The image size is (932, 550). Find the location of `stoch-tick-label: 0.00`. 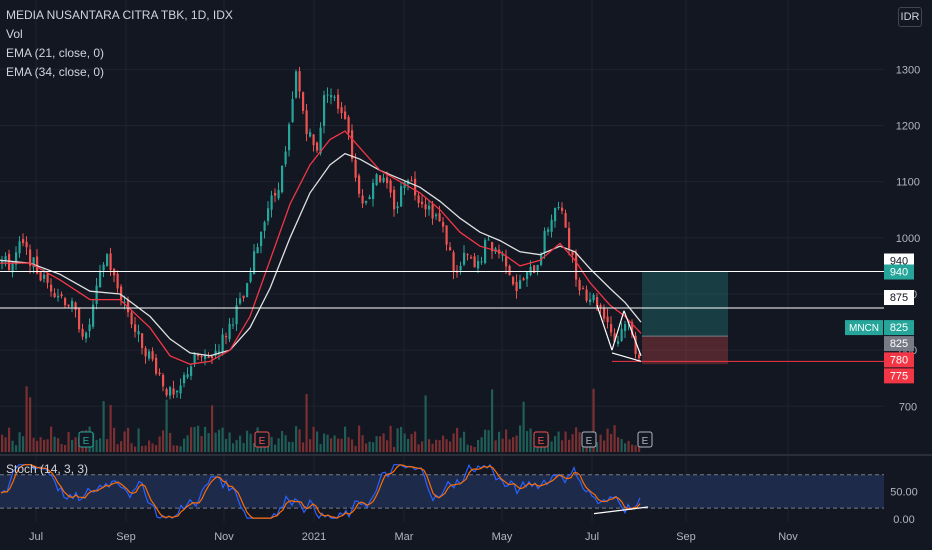

stoch-tick-label: 0.00 is located at coordinates (903, 520).